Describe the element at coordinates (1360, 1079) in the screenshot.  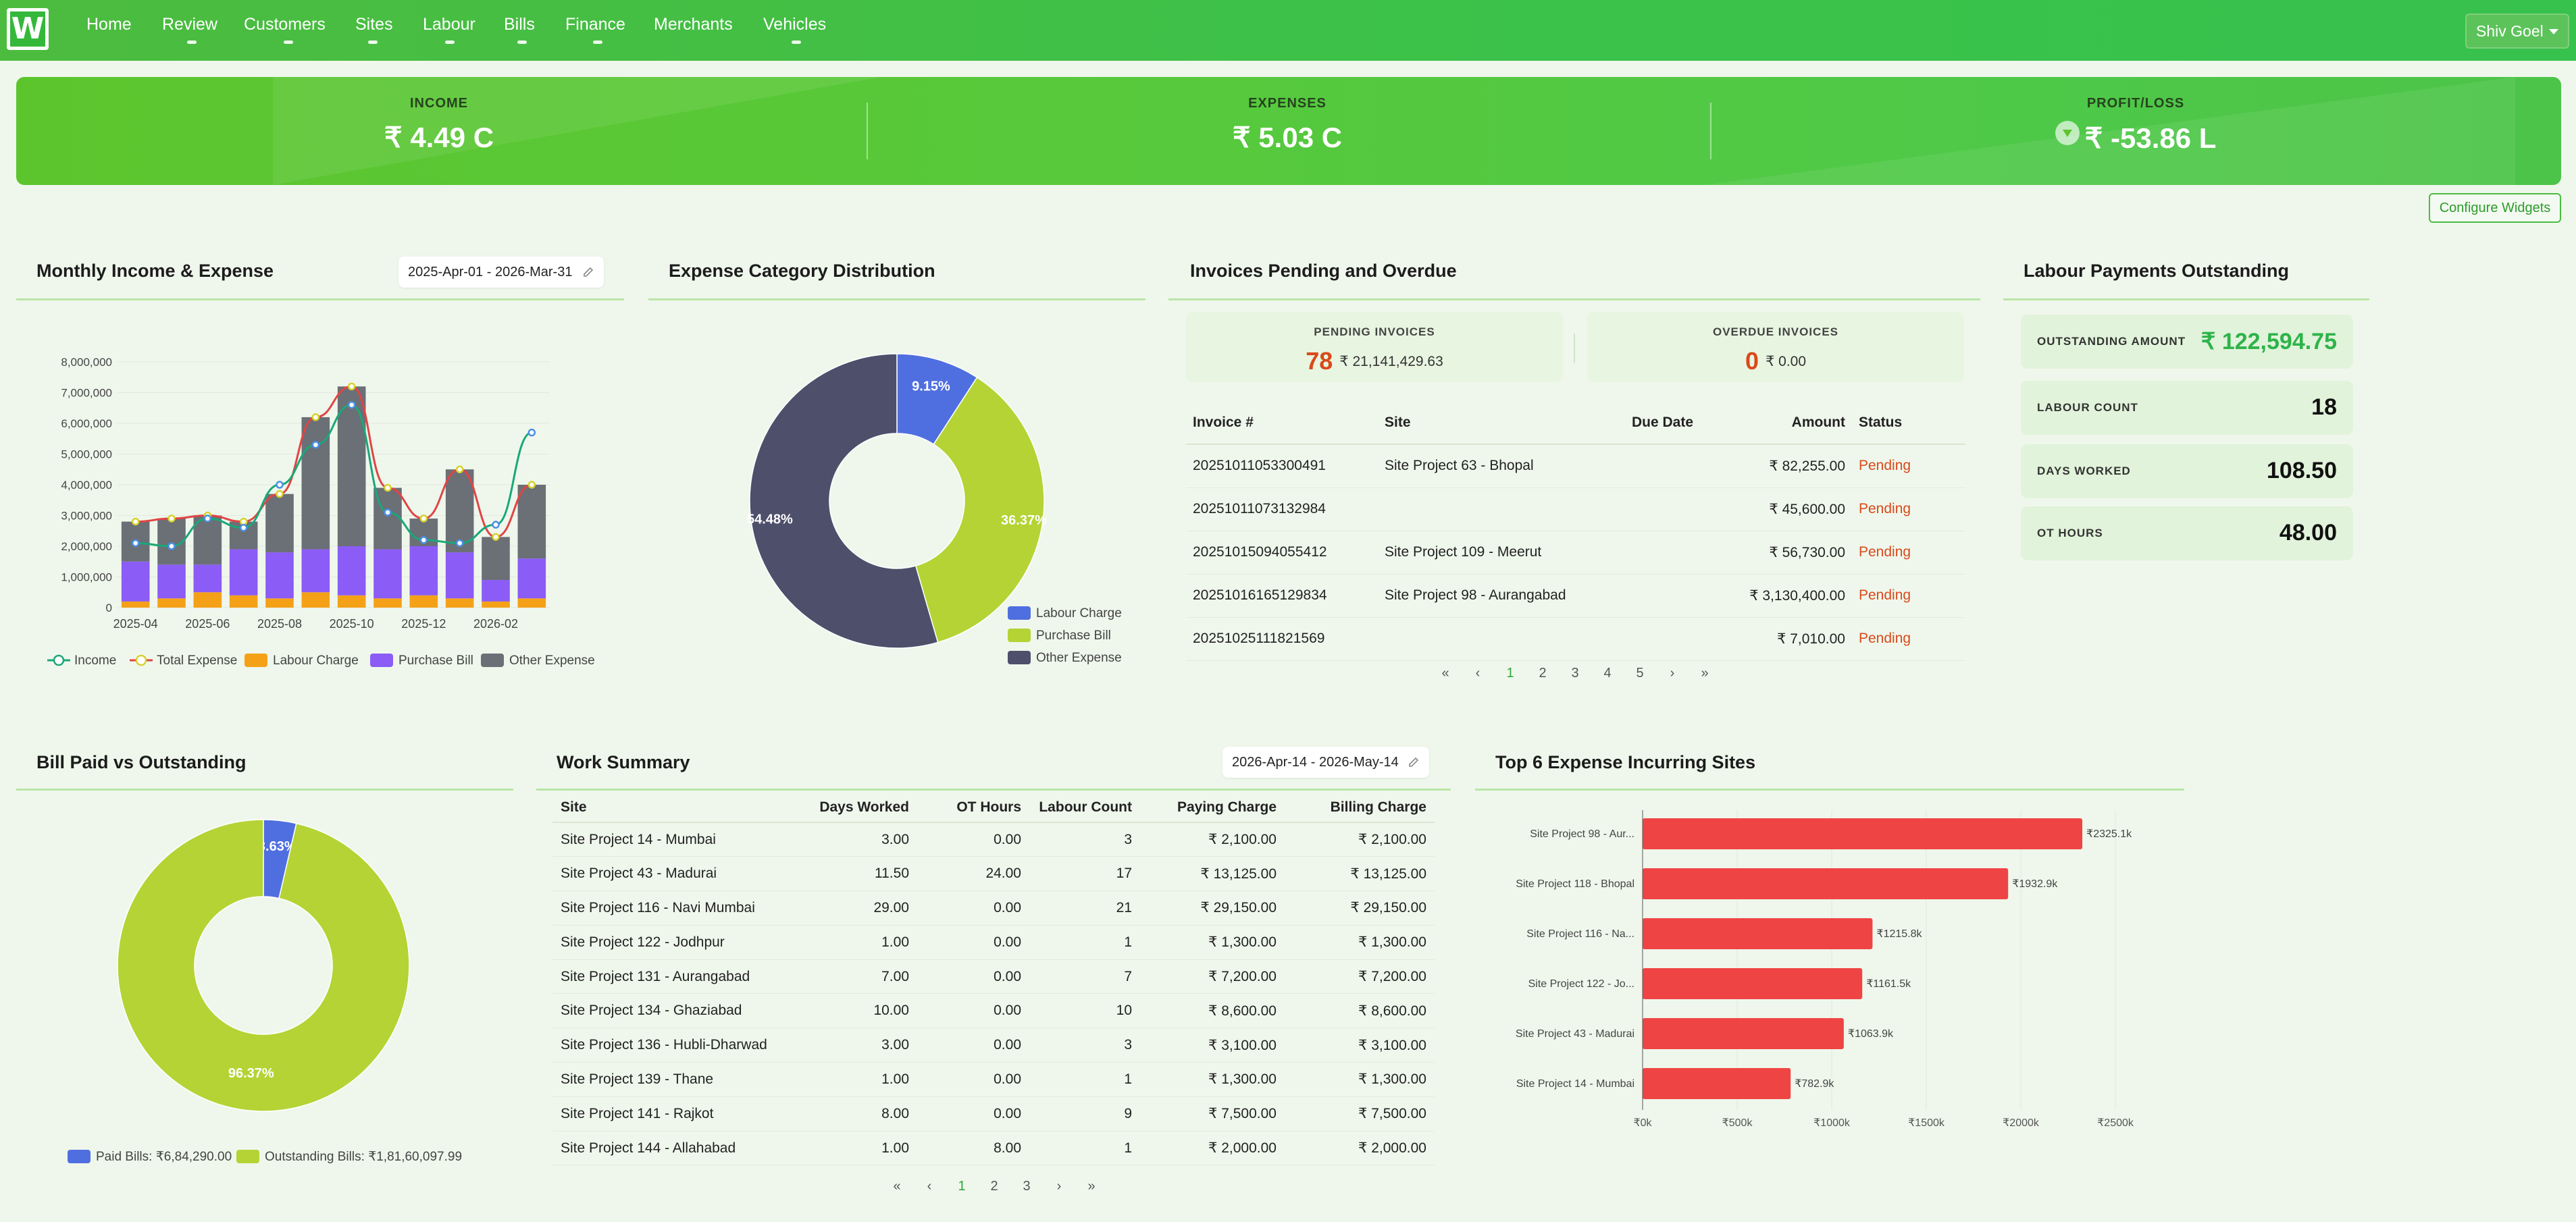
I see `billing-charge-cell: ₹ 1,300.00` at that location.